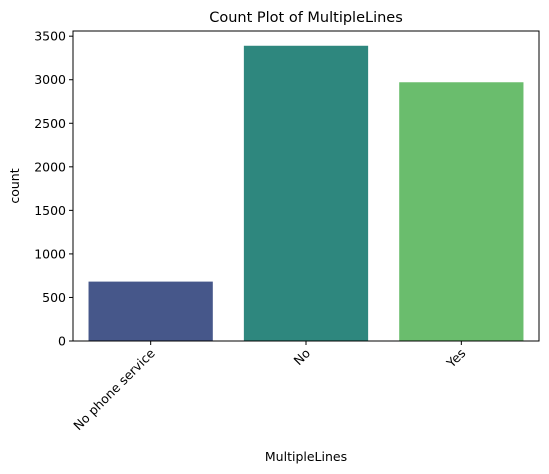 The image size is (549, 474). Describe the element at coordinates (50, 166) in the screenshot. I see `y-tick-label: 2000` at that location.